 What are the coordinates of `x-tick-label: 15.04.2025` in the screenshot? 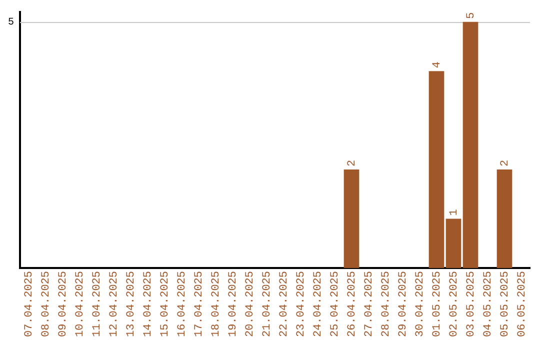 It's located at (165, 304).